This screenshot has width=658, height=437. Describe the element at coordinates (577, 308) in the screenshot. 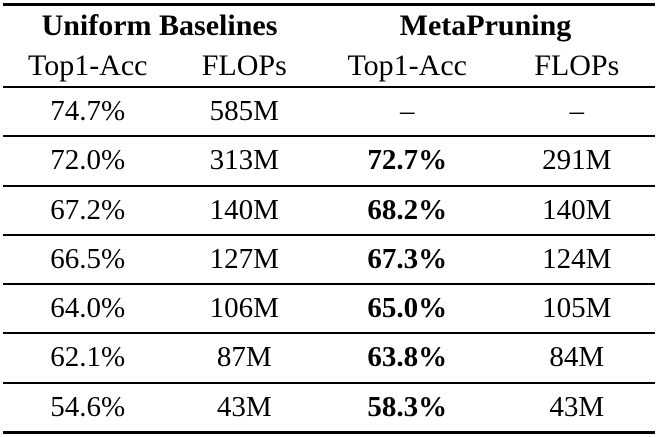

I see `cell-meta-flops: 105M` at that location.